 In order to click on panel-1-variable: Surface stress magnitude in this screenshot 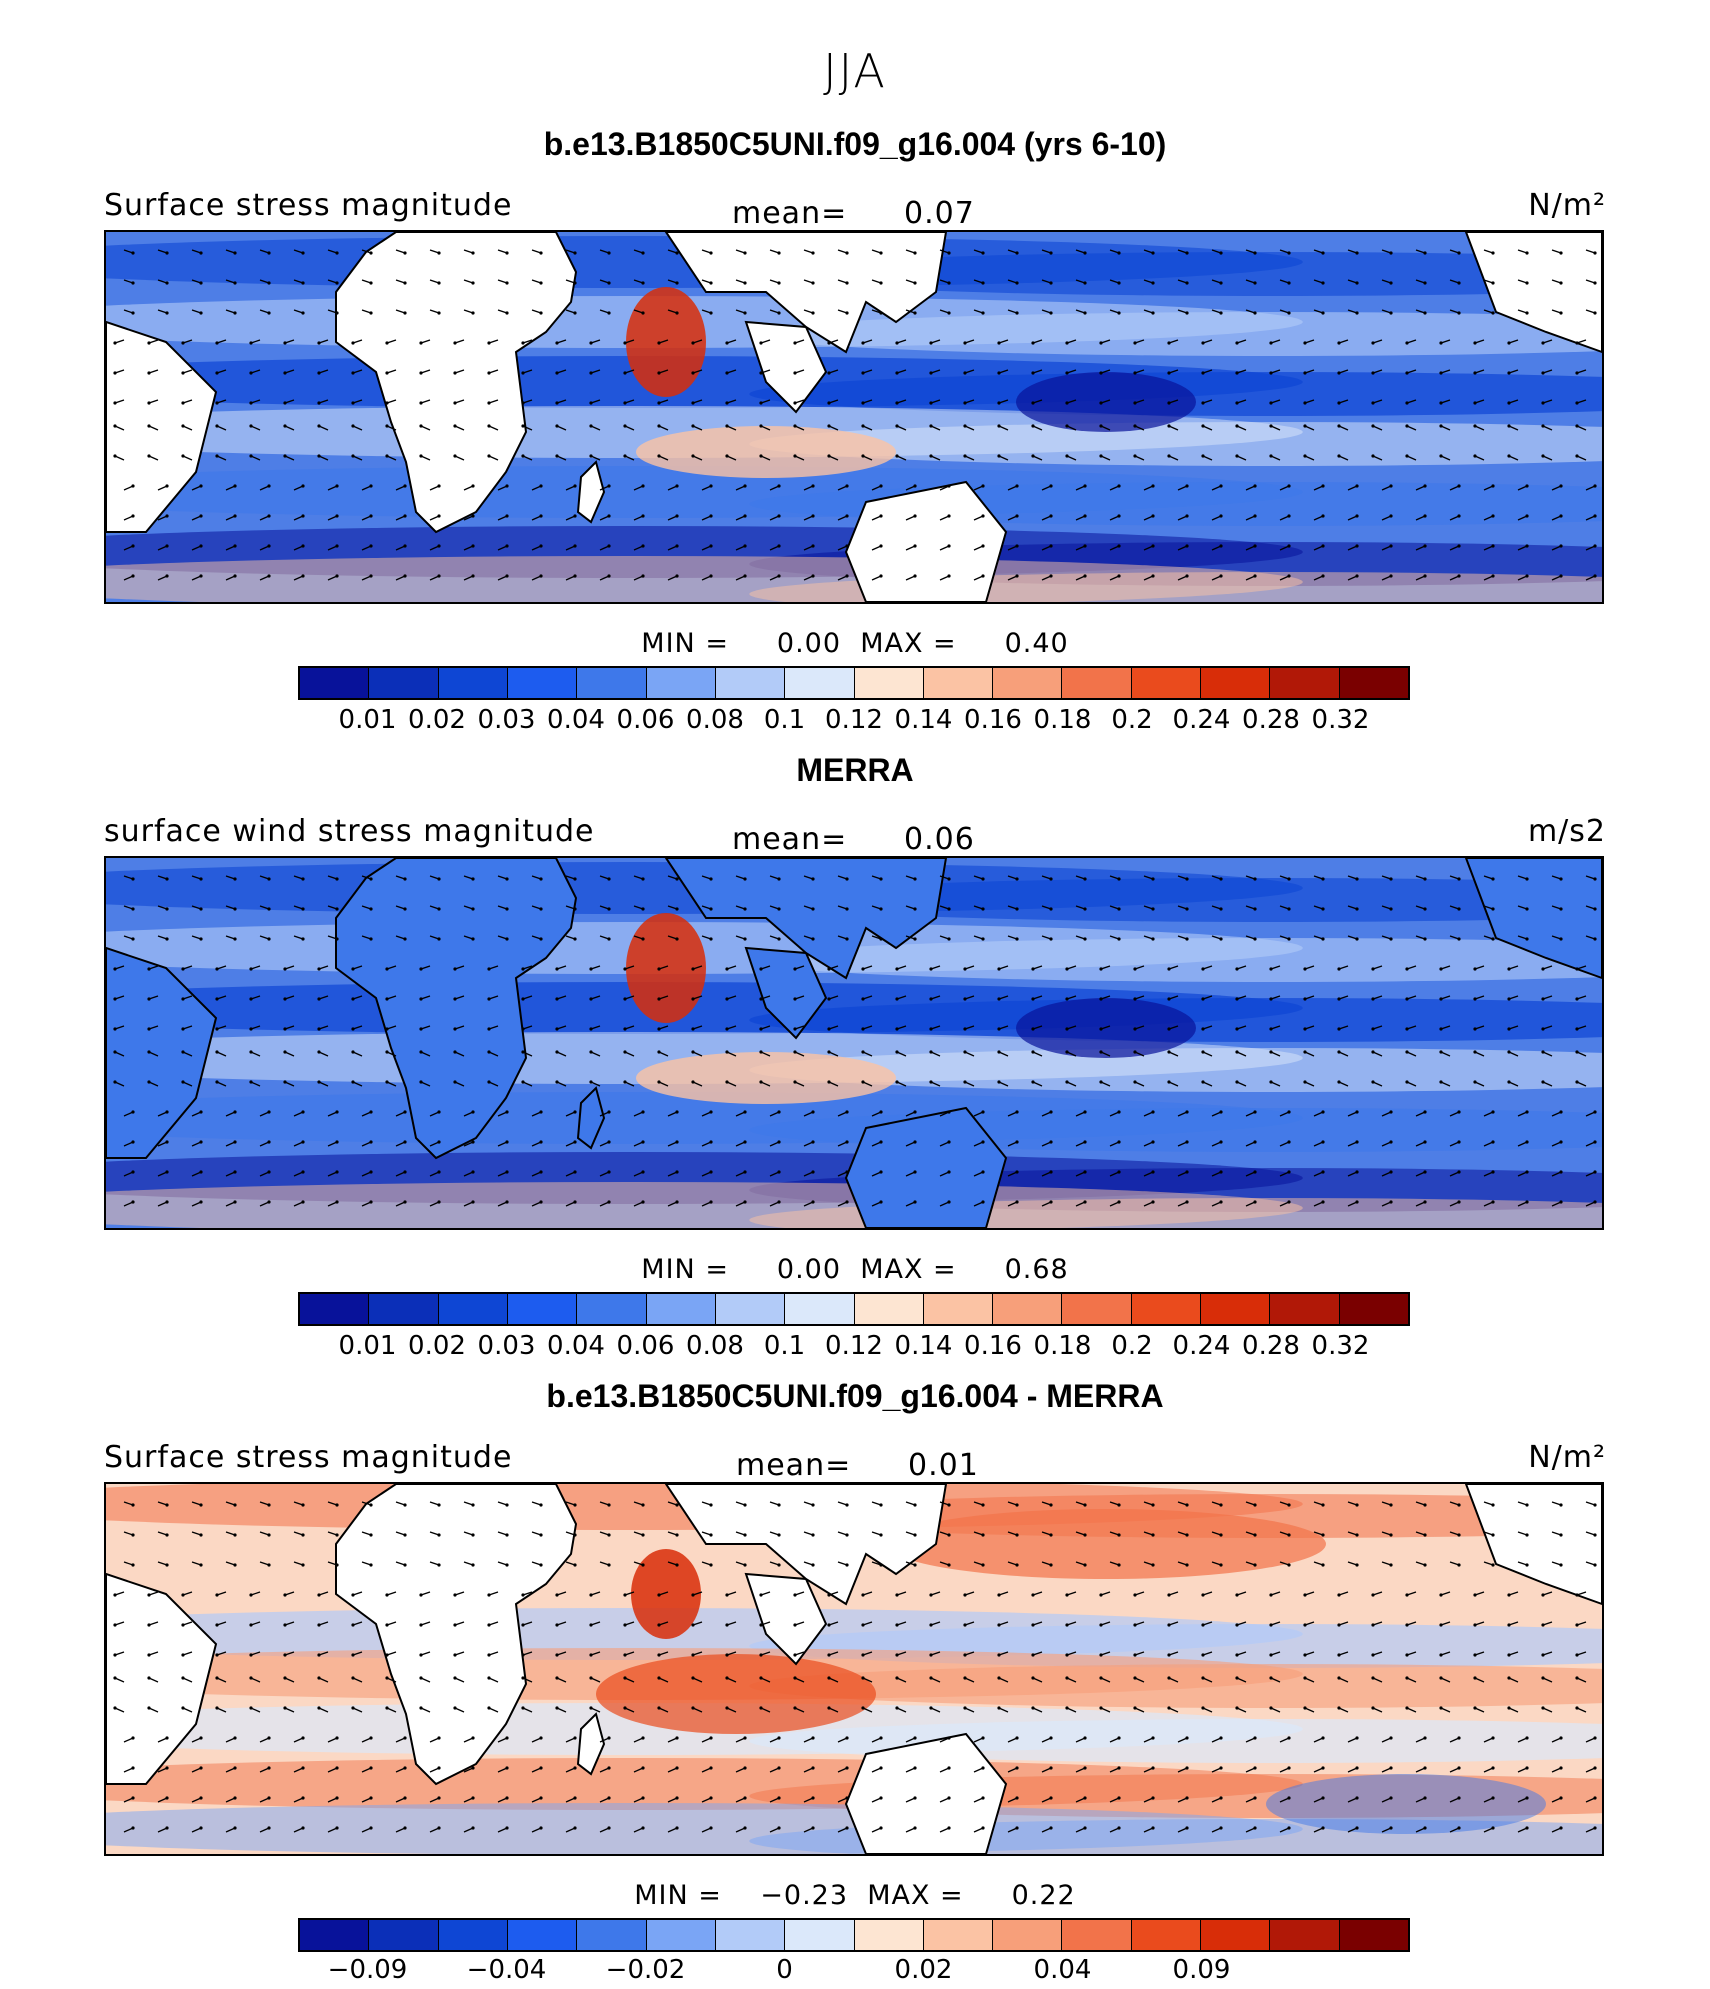, I will do `click(308, 205)`.